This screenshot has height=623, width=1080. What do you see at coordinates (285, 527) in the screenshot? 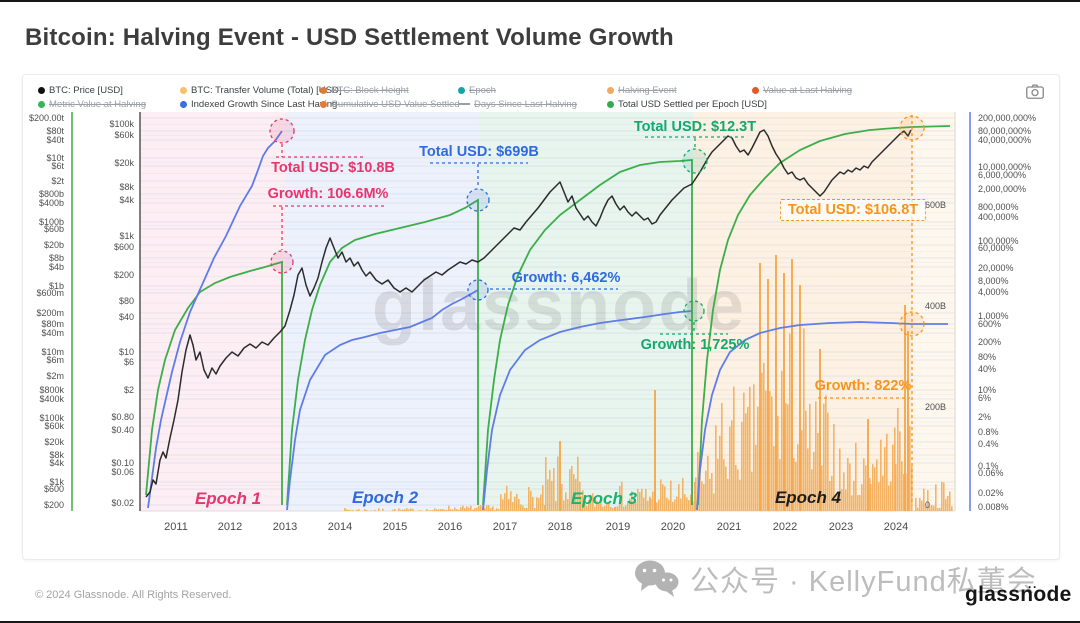
I see `year-tick: 2013` at bounding box center [285, 527].